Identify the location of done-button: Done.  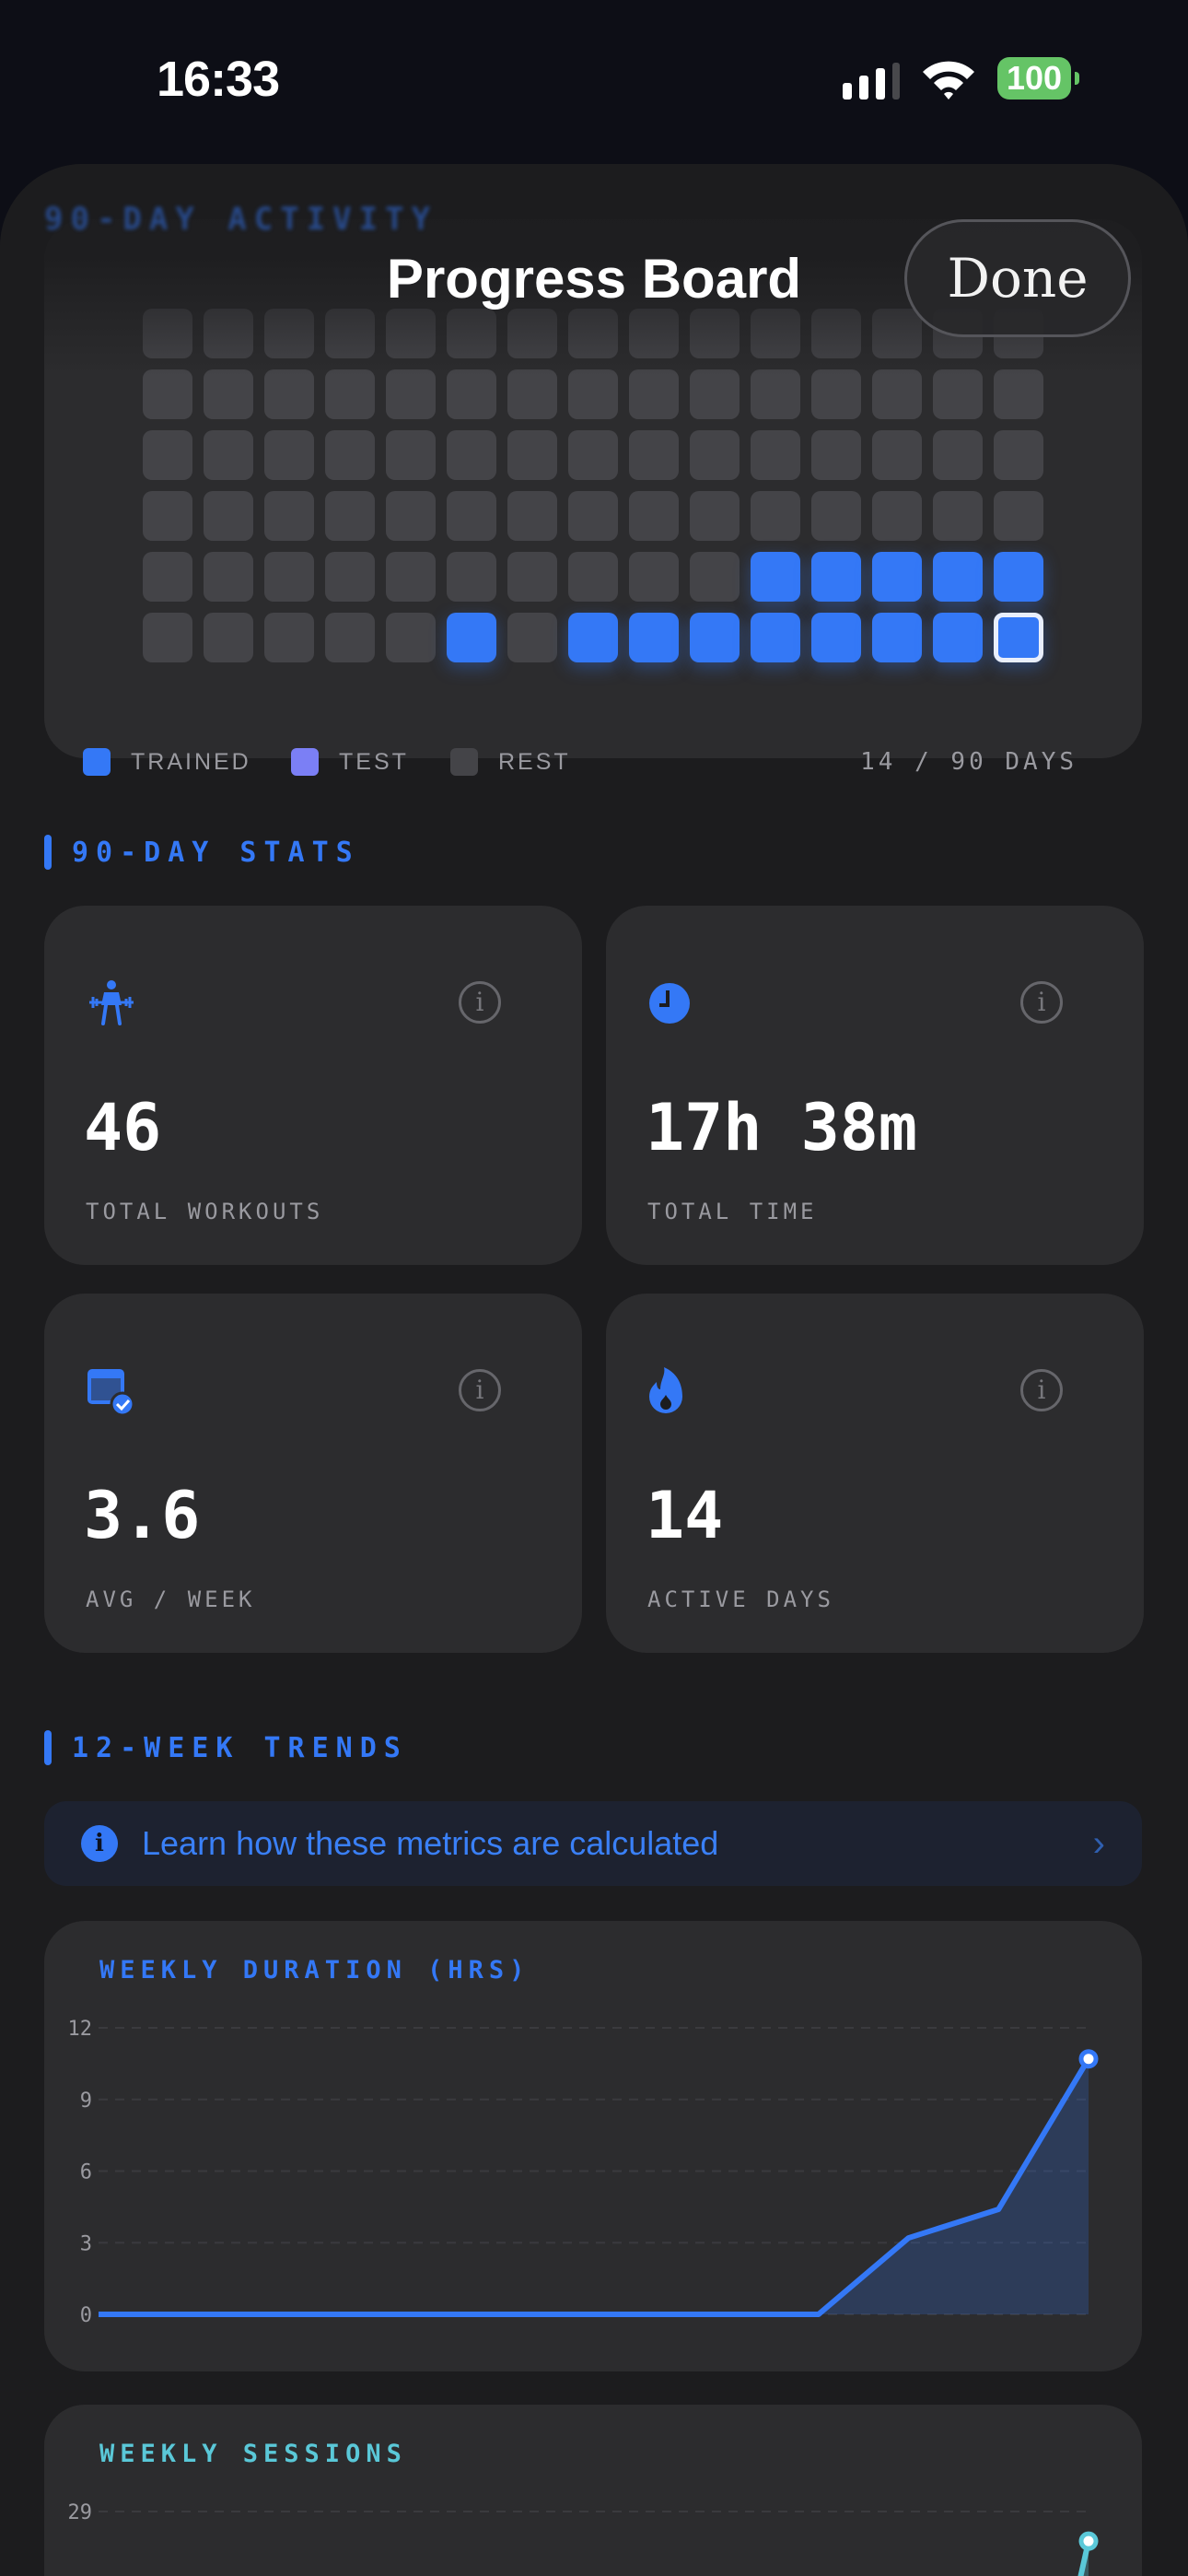
(1017, 278).